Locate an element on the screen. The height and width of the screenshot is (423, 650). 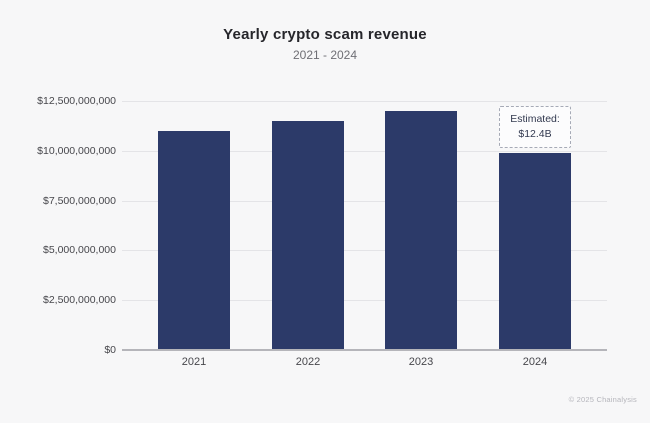
x-axis: 2021 2022 2023 2024 is located at coordinates (364, 364).